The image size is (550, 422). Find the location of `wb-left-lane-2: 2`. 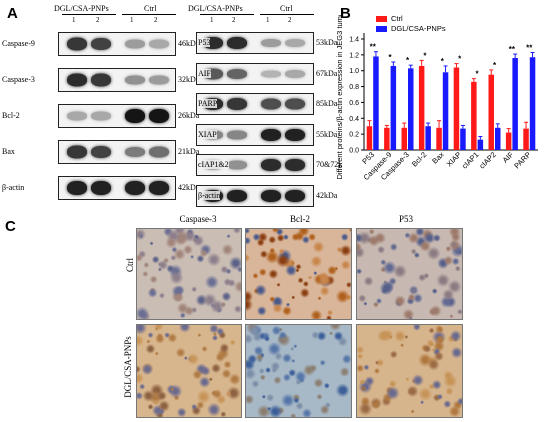

wb-left-lane-2: 2 is located at coordinates (98, 20).